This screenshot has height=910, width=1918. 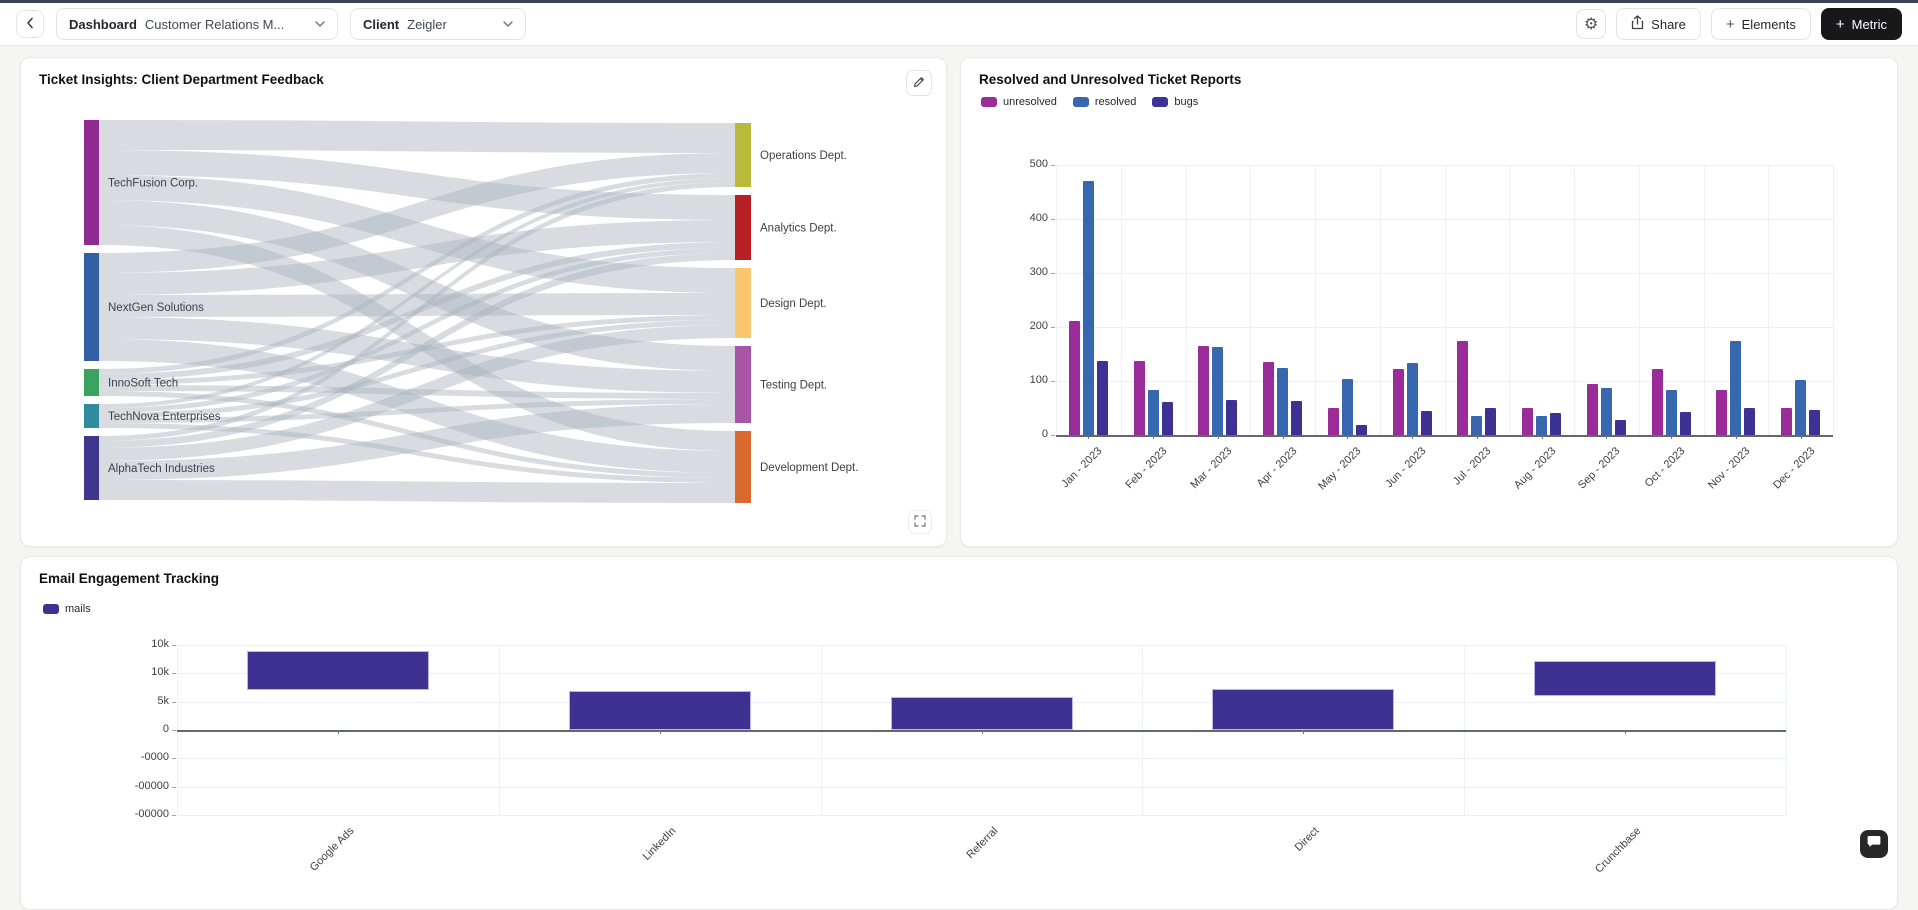 I want to click on legend-item-mails: mails, so click(x=67, y=609).